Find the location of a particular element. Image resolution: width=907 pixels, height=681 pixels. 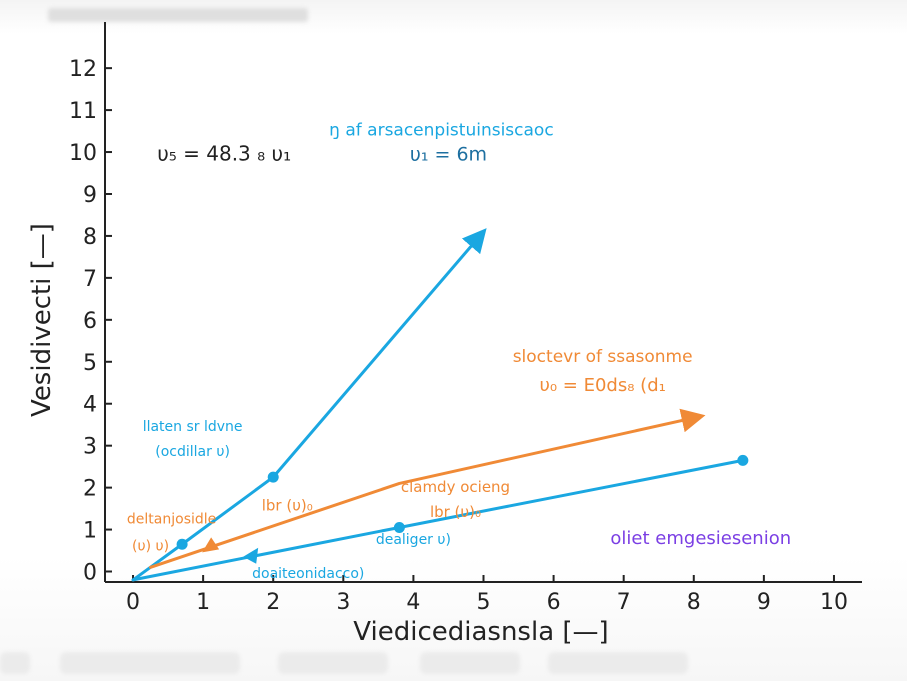

x-tick-label-0: 0 is located at coordinates (133, 602).